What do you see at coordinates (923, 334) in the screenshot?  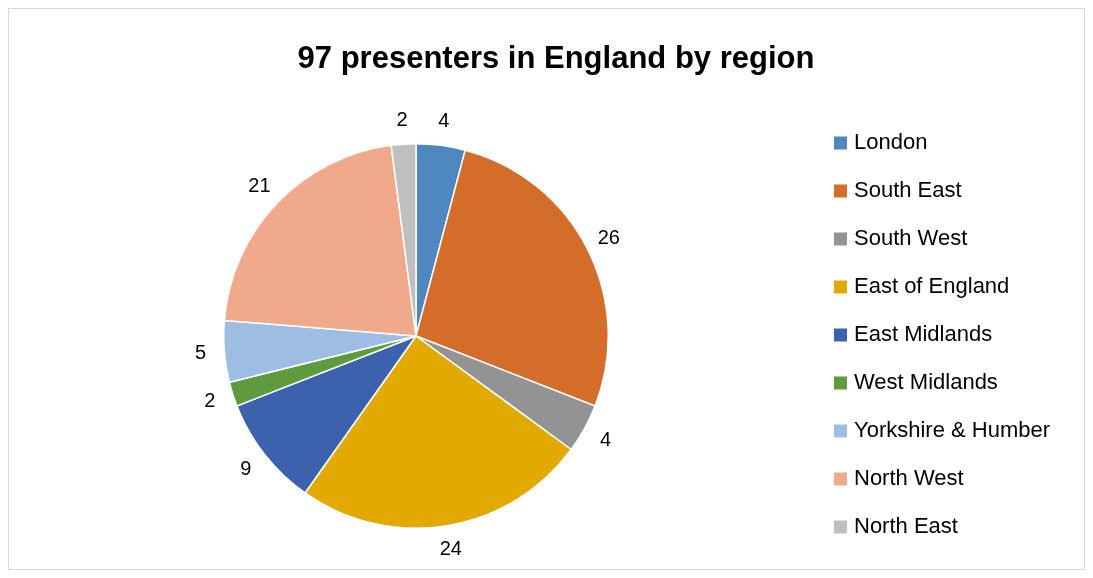 I see `legend-label: East Midlands` at bounding box center [923, 334].